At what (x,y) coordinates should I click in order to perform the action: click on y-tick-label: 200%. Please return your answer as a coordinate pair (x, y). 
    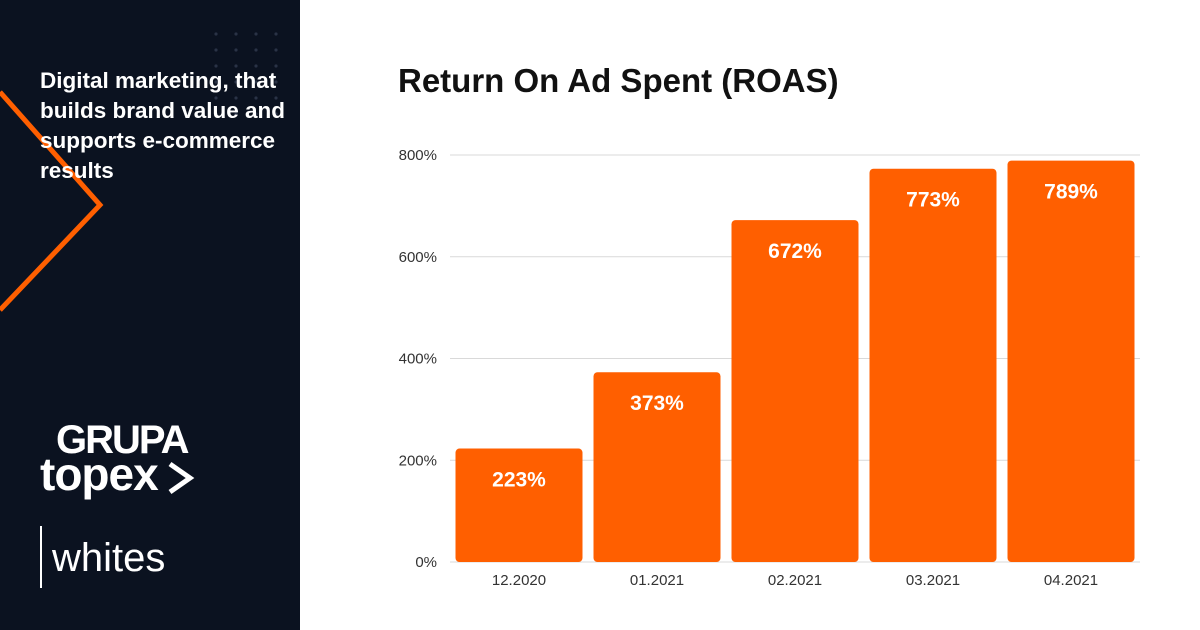
    Looking at the image, I should click on (418, 460).